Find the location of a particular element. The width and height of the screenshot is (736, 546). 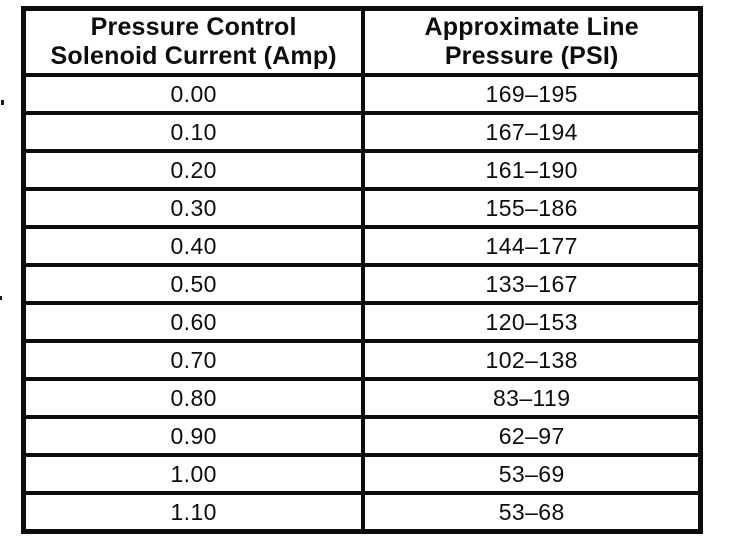

table-row: 0.30 155–186 is located at coordinates (362, 208).